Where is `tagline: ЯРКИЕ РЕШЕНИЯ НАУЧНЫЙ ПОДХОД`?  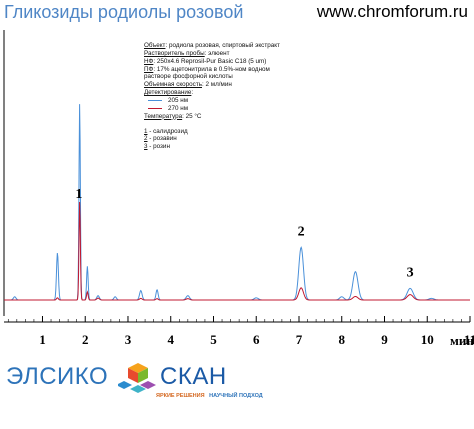
tagline: ЯРКИЕ РЕШЕНИЯ НАУЧНЫЙ ПОДХОД is located at coordinates (209, 396).